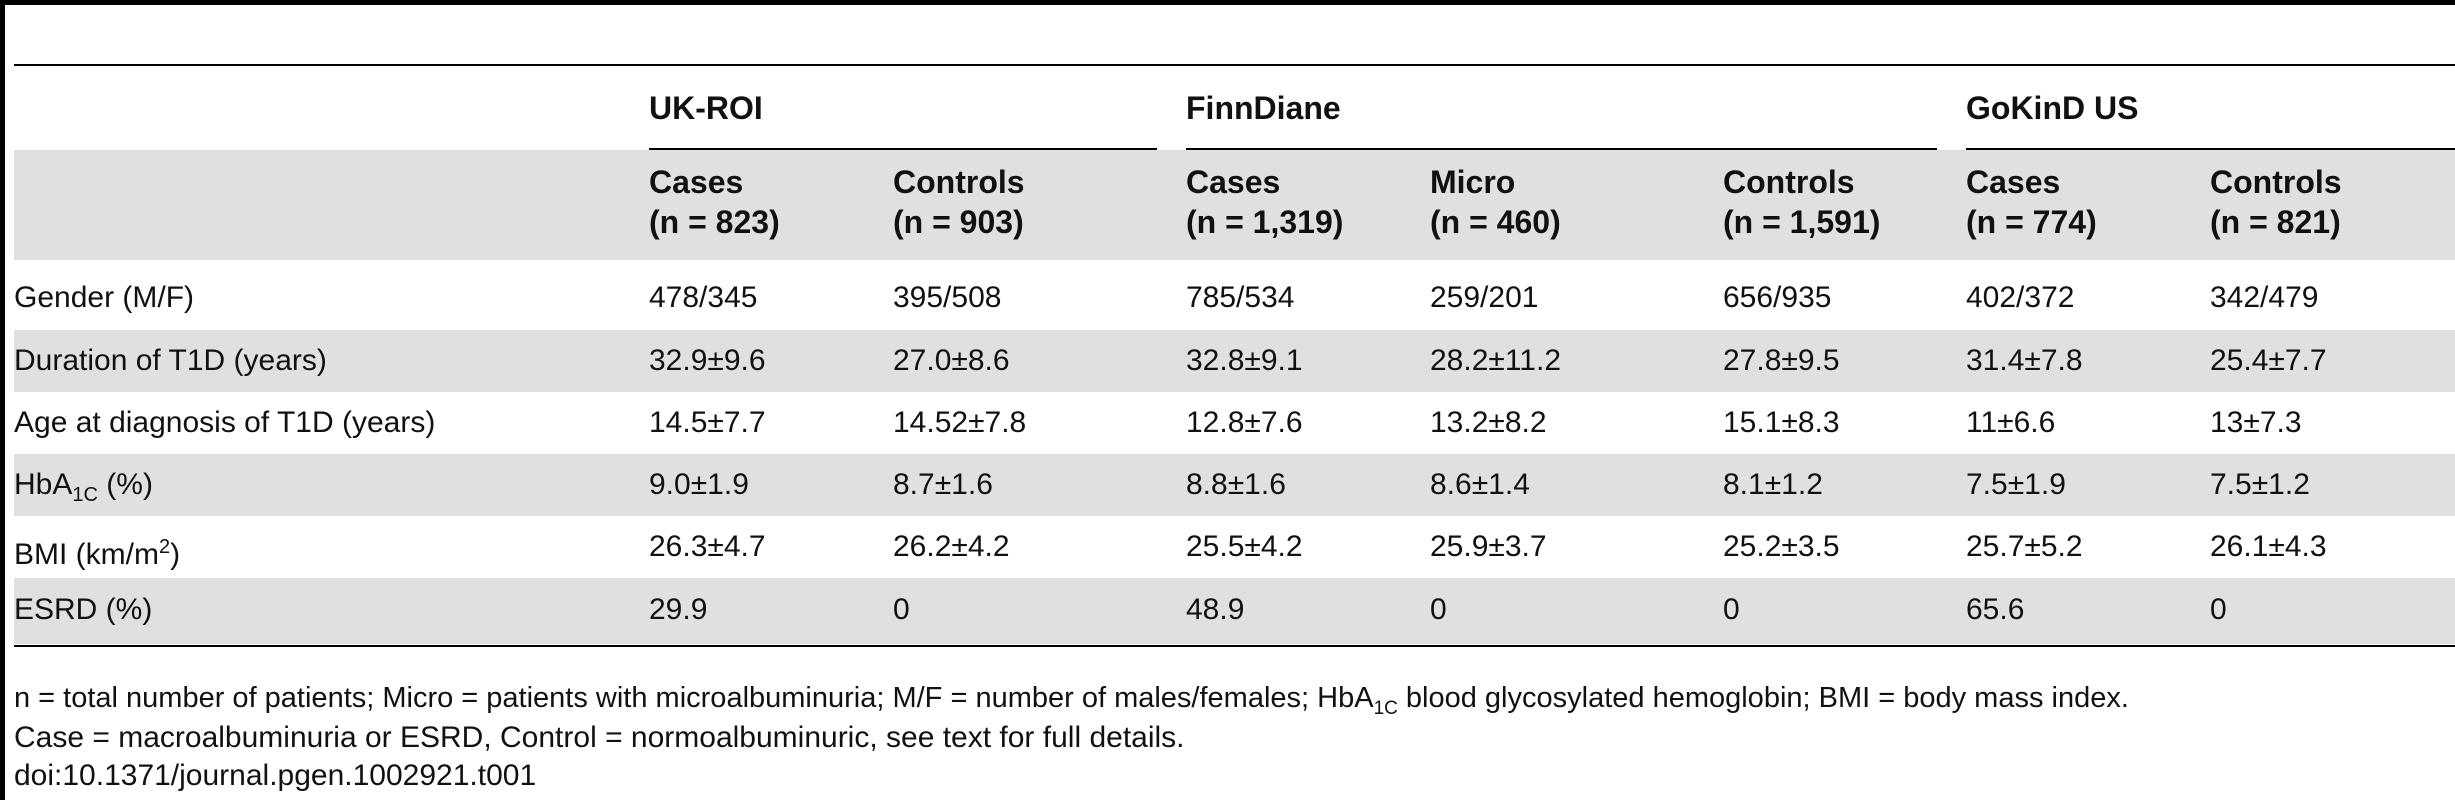 Image resolution: width=2455 pixels, height=800 pixels. I want to click on table-cell: 25.9±3.7, so click(1488, 546).